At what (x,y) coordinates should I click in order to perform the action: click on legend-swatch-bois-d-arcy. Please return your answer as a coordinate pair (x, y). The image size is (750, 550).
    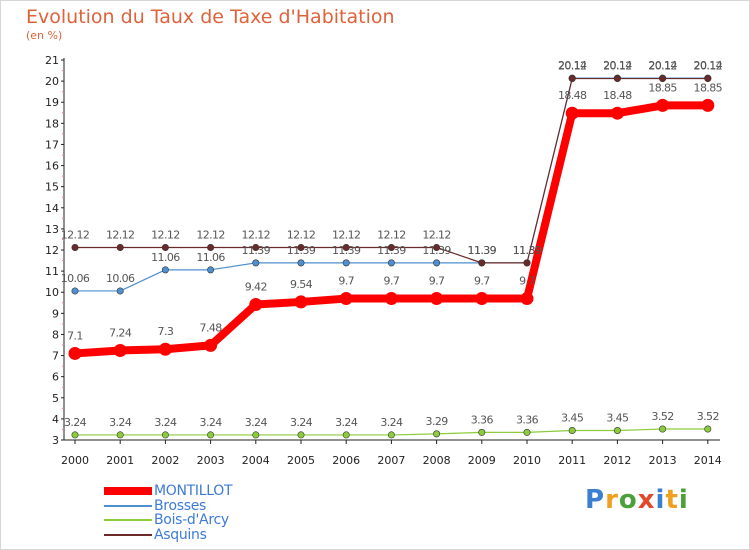
    Looking at the image, I should click on (128, 520).